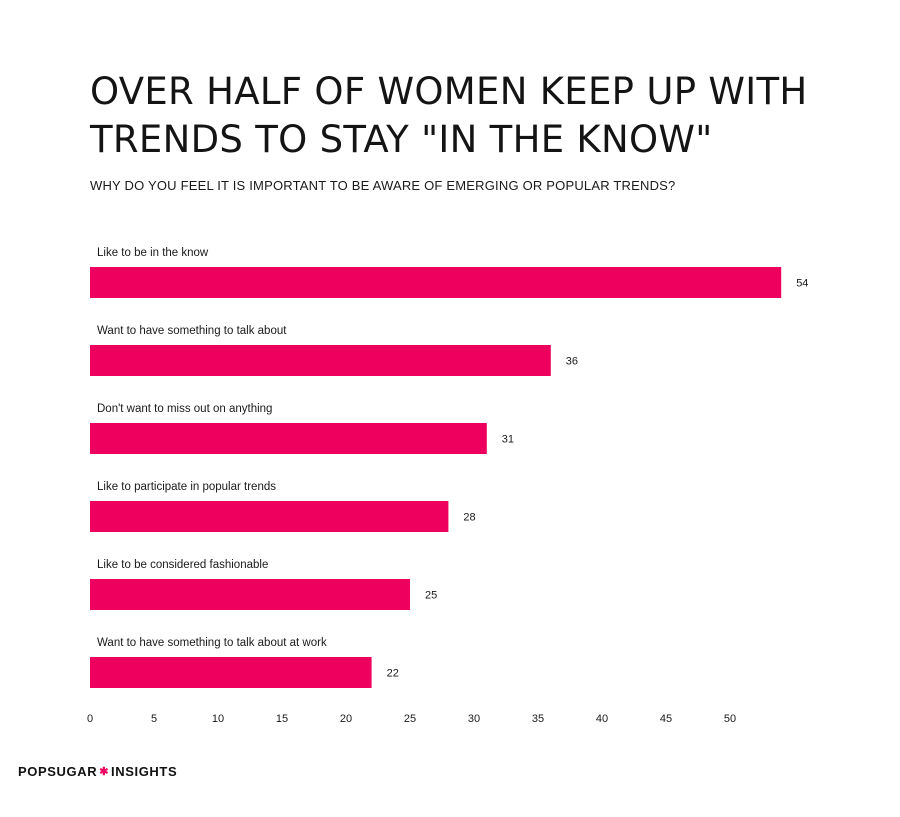  Describe the element at coordinates (602, 719) in the screenshot. I see `x-tick-label: 40` at that location.